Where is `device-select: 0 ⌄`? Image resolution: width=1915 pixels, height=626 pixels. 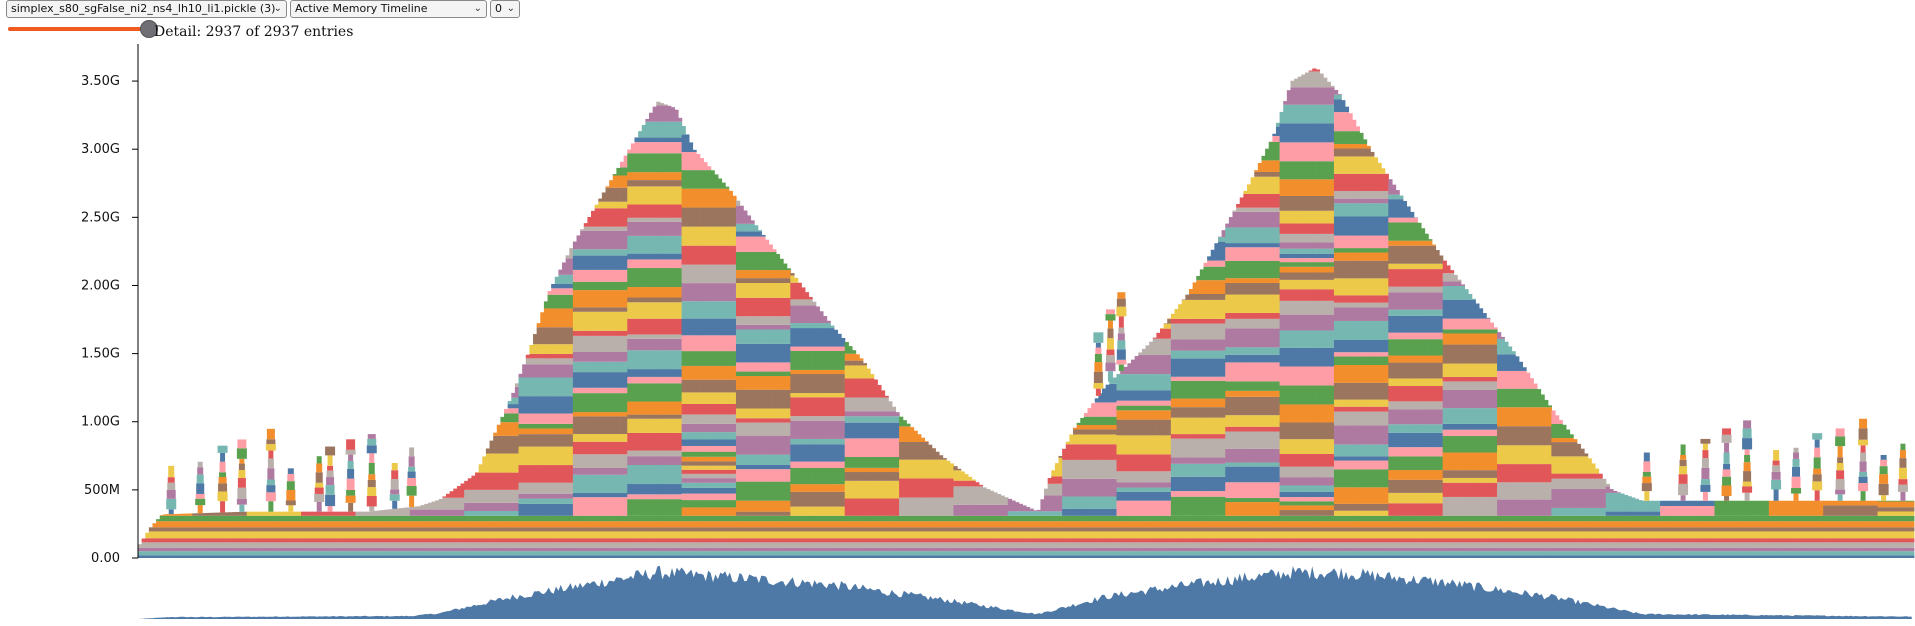
device-select: 0 ⌄ is located at coordinates (505, 9).